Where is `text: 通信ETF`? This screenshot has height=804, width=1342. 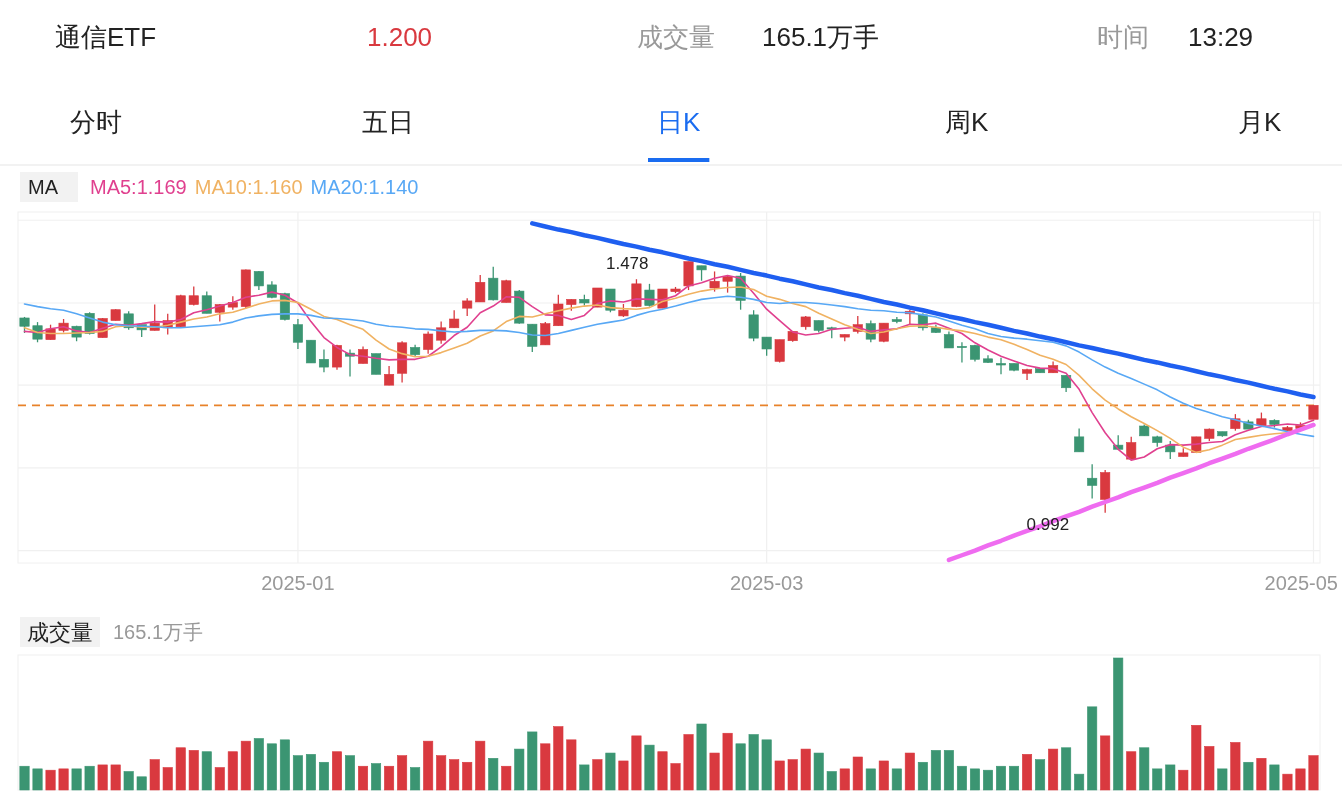
text: 通信ETF is located at coordinates (106, 37).